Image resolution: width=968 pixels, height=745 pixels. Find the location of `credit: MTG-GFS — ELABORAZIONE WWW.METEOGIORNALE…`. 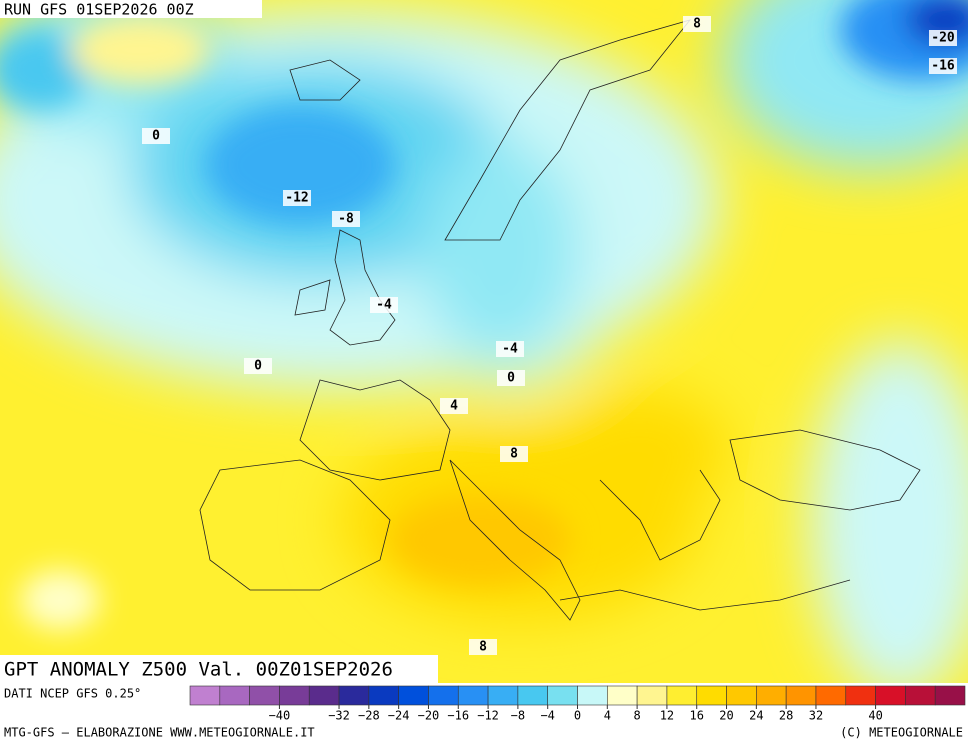

credit: MTG-GFS — ELABORAZIONE WWW.METEOGIORNALE… is located at coordinates (159, 733).